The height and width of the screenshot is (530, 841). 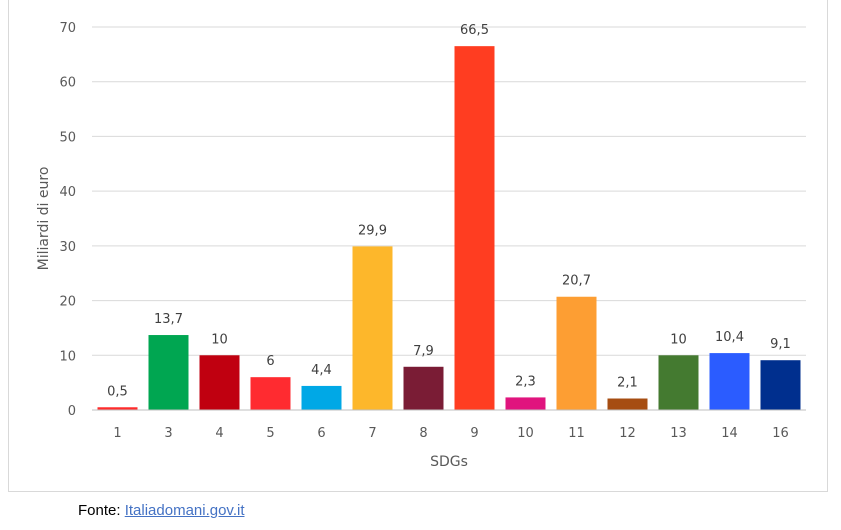 I want to click on y-tick-label: 50, so click(x=67, y=137).